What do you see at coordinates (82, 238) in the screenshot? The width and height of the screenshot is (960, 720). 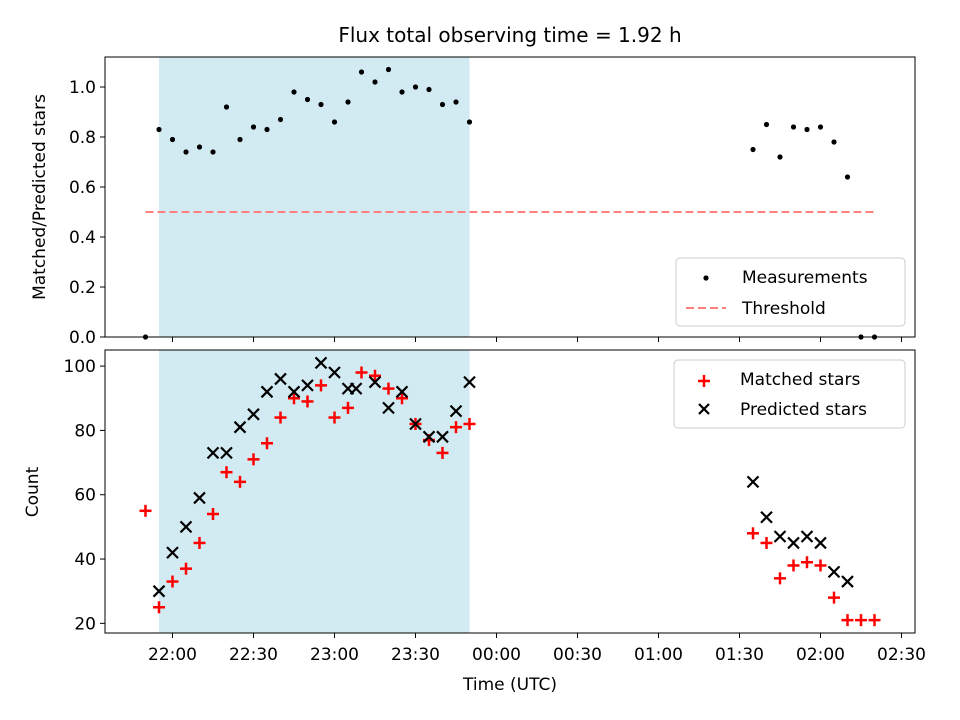 I see `top-y-tick-label: 0.4` at bounding box center [82, 238].